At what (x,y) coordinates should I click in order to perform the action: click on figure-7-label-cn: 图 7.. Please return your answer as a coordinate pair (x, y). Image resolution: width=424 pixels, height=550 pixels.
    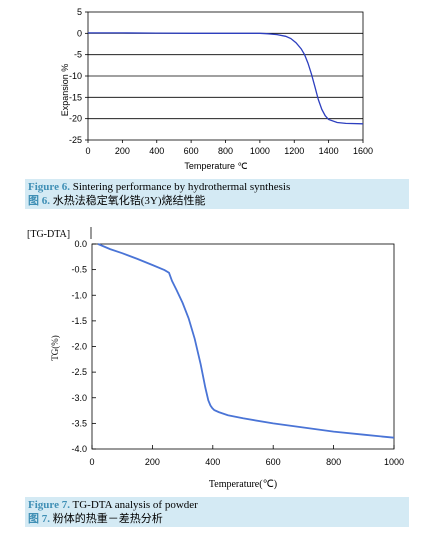
    Looking at the image, I should click on (39, 519).